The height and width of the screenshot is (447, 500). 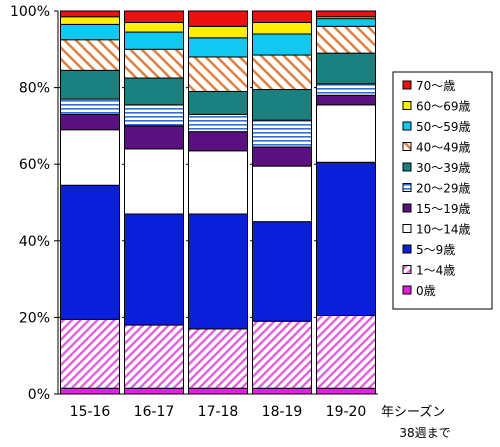 I want to click on legend-label: 70～歳, so click(x=435, y=86).